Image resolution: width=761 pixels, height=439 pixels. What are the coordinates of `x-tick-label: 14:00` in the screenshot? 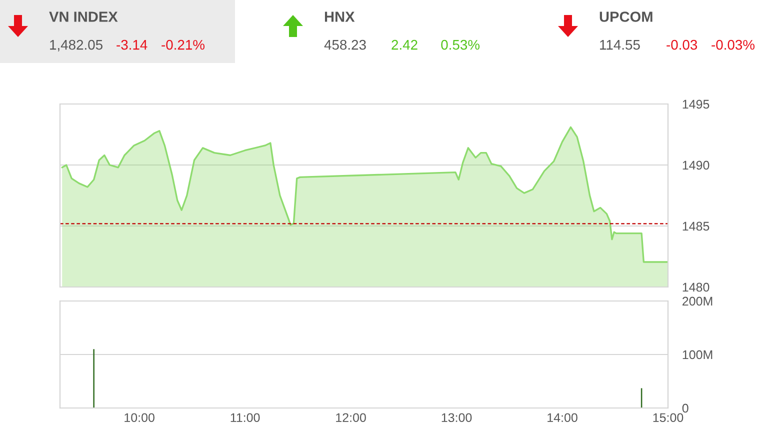 It's located at (563, 417).